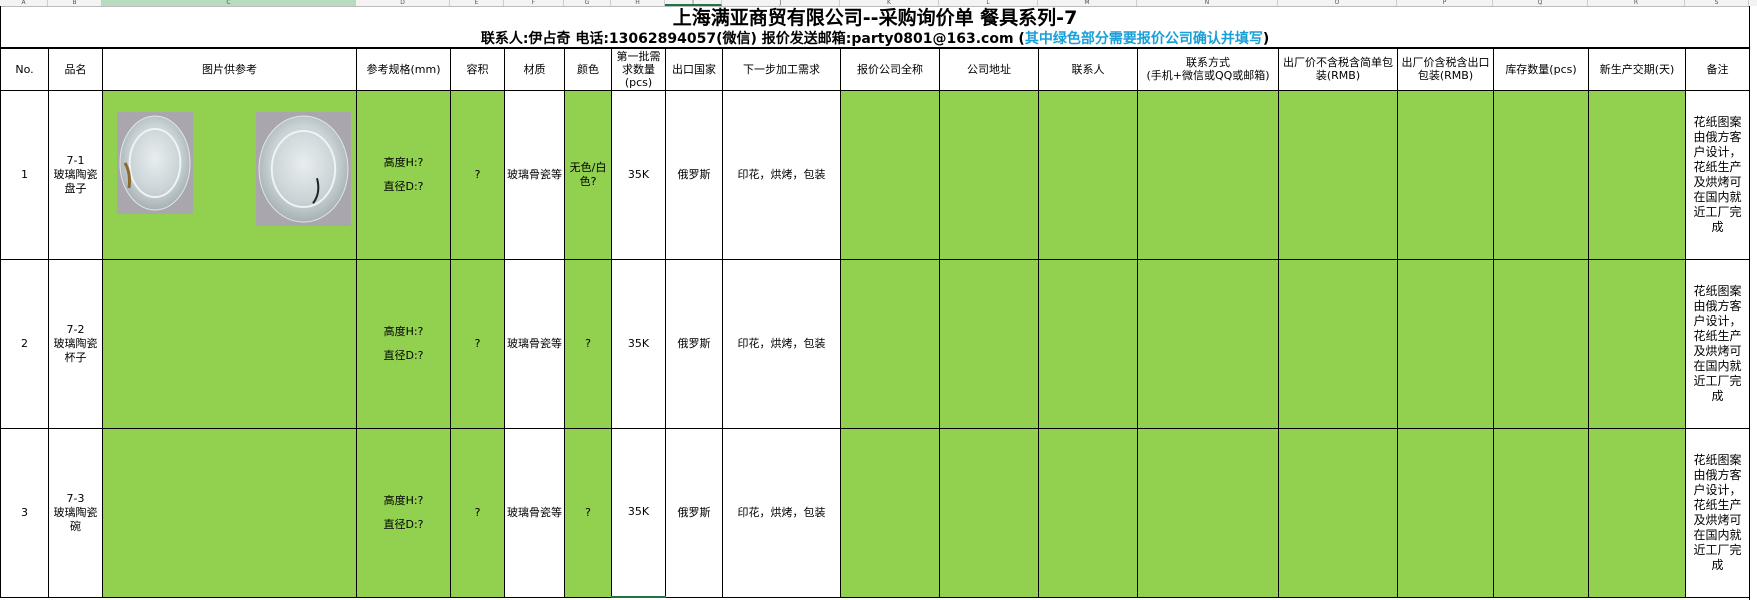 This screenshot has width=1757, height=600. What do you see at coordinates (1717, 69) in the screenshot?
I see `header-cell: 备注` at bounding box center [1717, 69].